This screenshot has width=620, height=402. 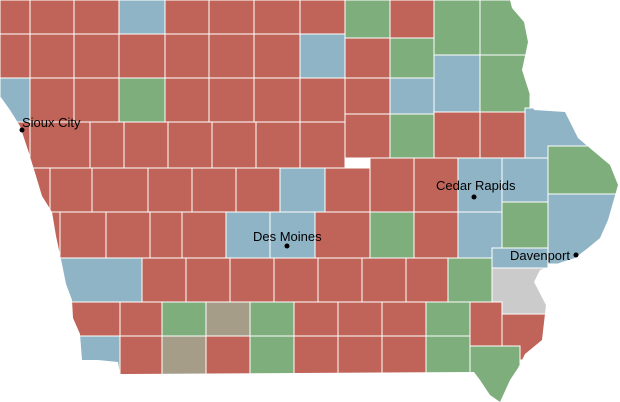 I want to click on city-cedar-rapids: Cedar Rapids, so click(x=476, y=189).